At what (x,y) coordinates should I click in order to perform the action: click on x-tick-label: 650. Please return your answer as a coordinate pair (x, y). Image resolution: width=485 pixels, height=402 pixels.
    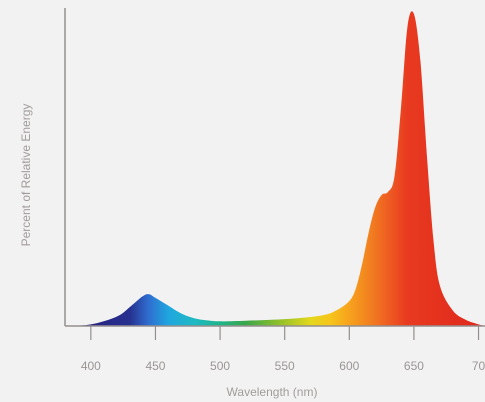
    Looking at the image, I should click on (414, 366).